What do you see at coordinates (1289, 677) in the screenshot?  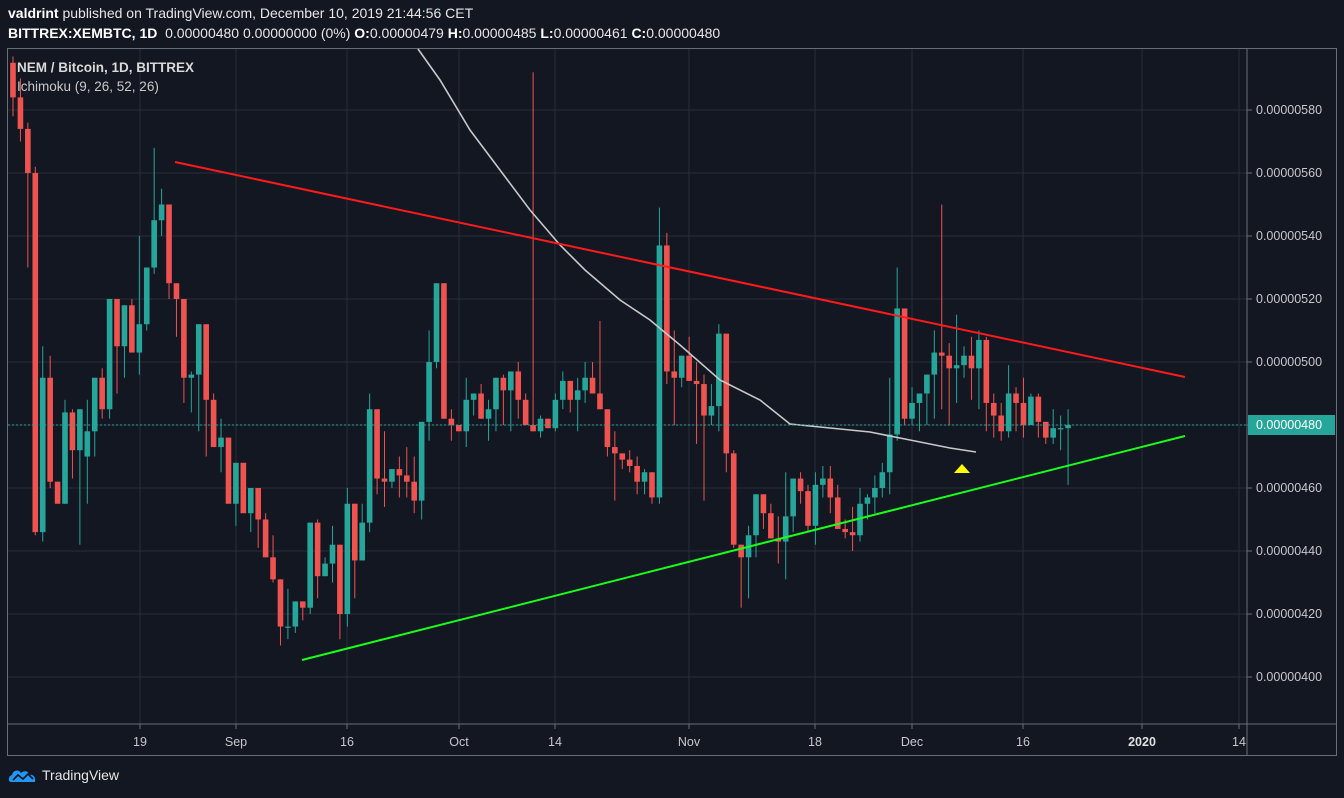 I see `price-label: 0.00000400` at bounding box center [1289, 677].